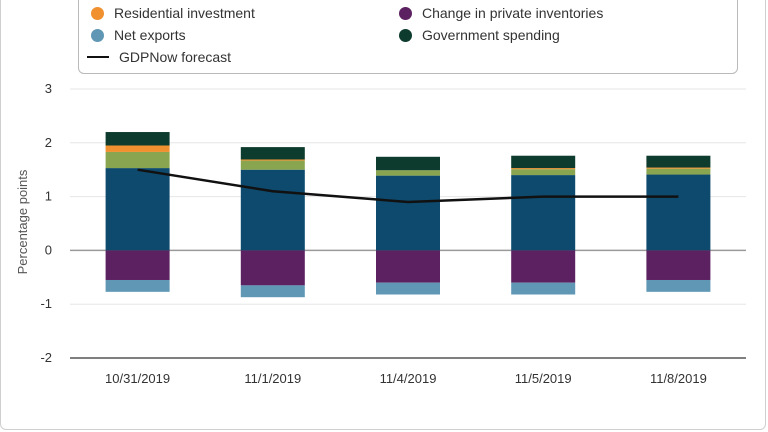 This screenshot has width=768, height=432. I want to click on x-tick-label: 11/1/2019, so click(272, 378).